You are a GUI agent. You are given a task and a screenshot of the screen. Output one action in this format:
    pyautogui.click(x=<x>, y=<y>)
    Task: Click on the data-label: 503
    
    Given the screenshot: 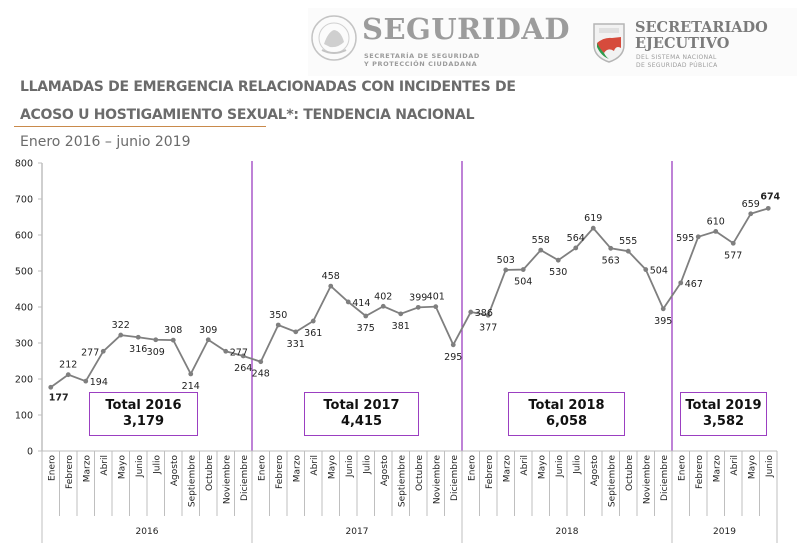 What is the action you would take?
    pyautogui.click(x=506, y=260)
    